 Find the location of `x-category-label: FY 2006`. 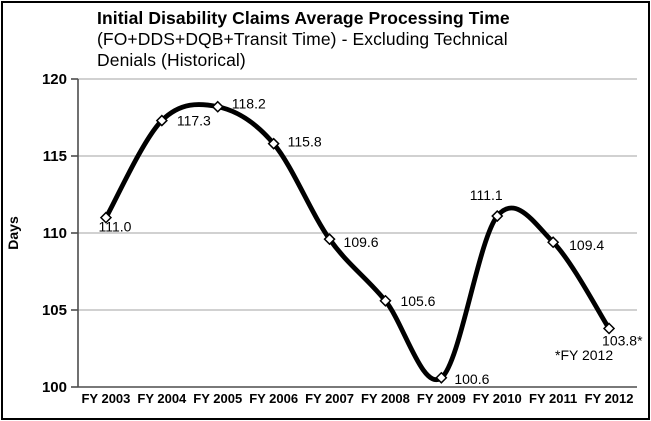

x-category-label: FY 2006 is located at coordinates (273, 398).